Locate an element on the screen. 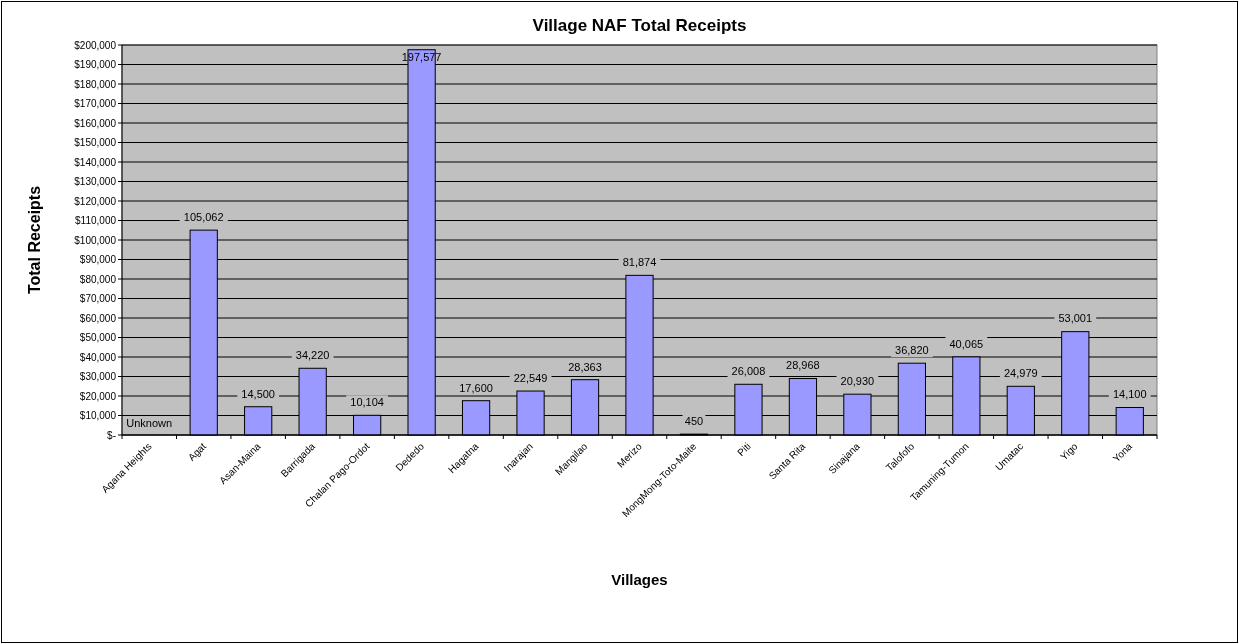 The image size is (1239, 644). data-label: 14,500 is located at coordinates (258, 393).